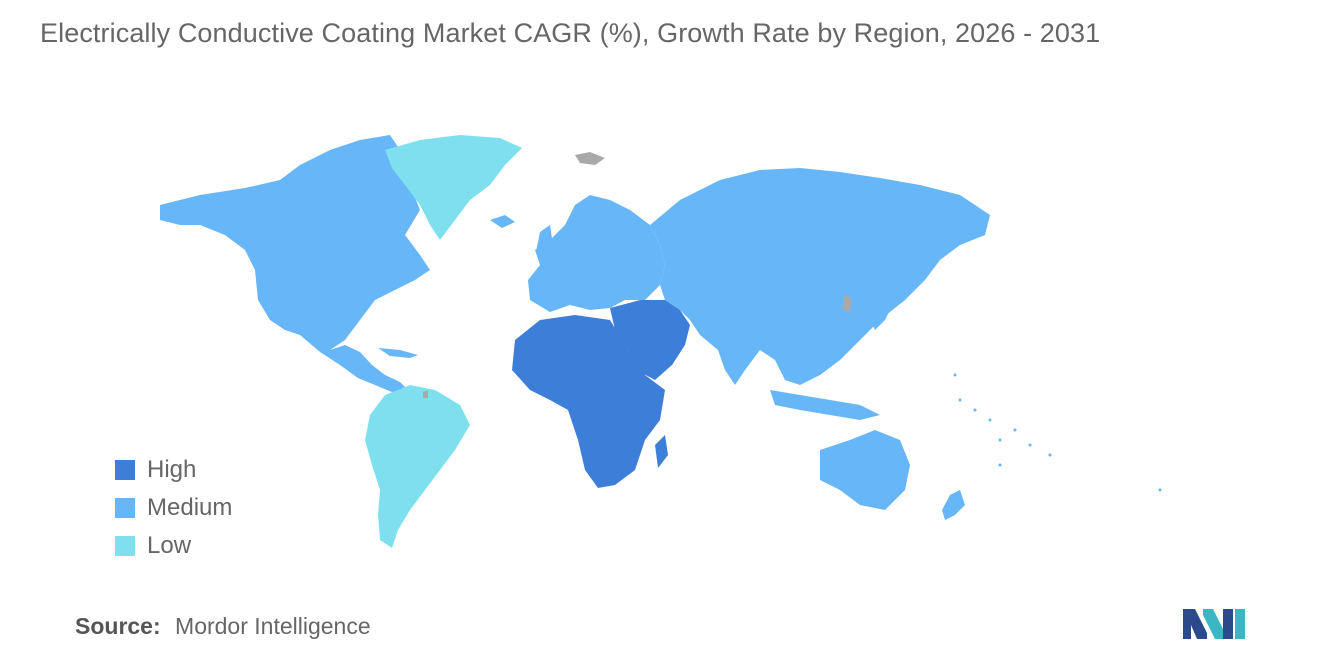 The width and height of the screenshot is (1320, 665). What do you see at coordinates (661, 451) in the screenshot?
I see `region-madagascar` at bounding box center [661, 451].